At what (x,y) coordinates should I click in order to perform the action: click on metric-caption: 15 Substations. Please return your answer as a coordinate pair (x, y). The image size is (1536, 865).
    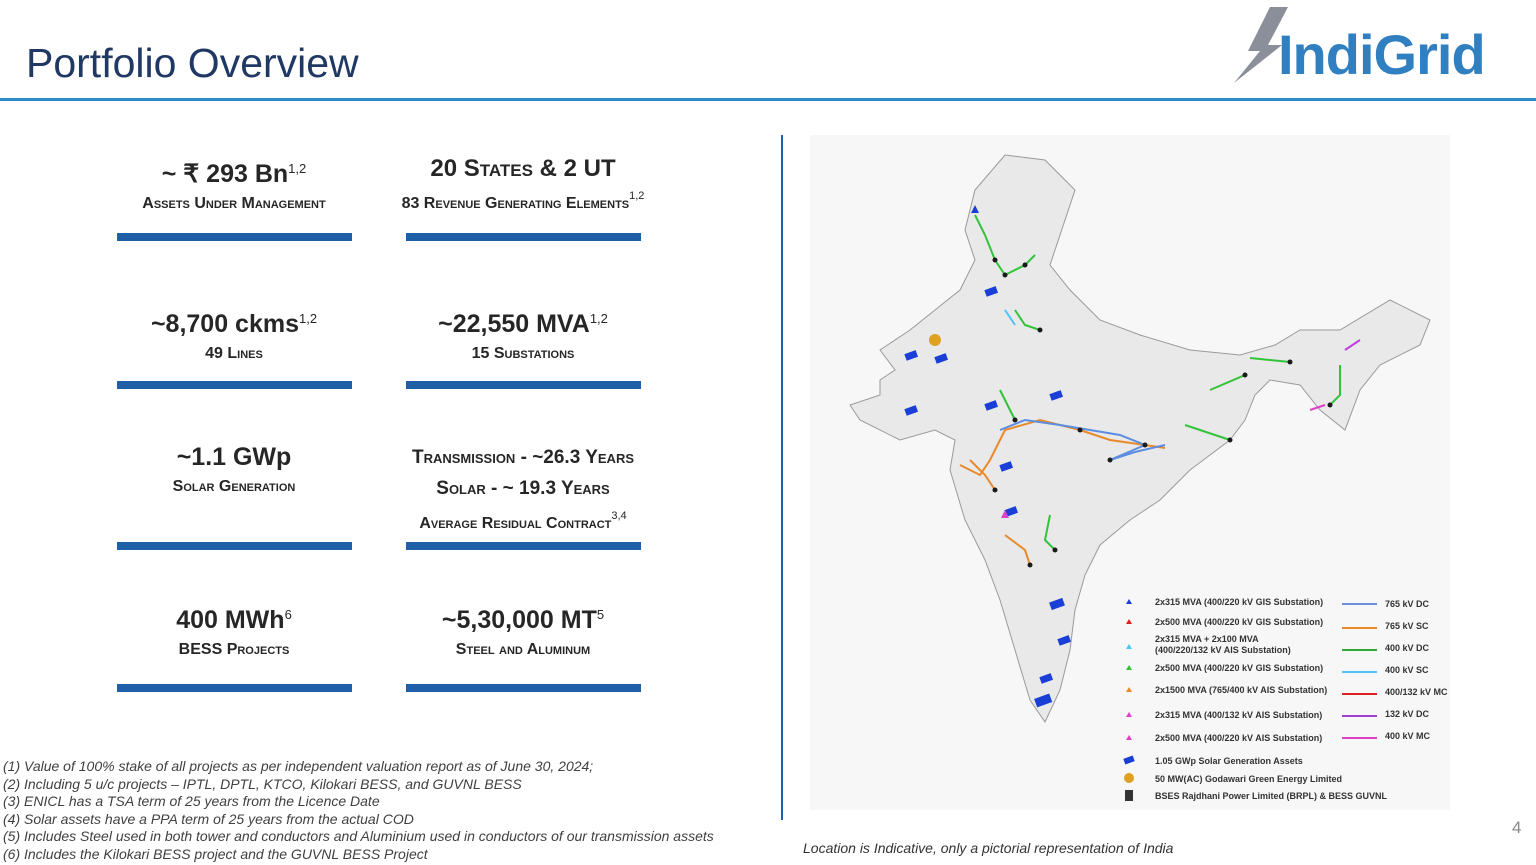
    Looking at the image, I should click on (523, 354).